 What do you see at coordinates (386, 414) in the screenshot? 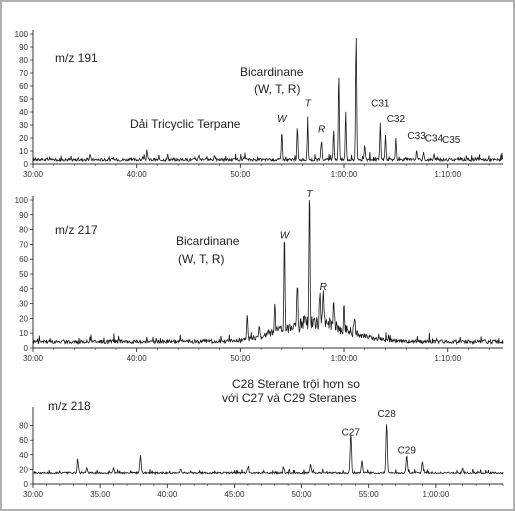
I see `peak-label: C28` at bounding box center [386, 414].